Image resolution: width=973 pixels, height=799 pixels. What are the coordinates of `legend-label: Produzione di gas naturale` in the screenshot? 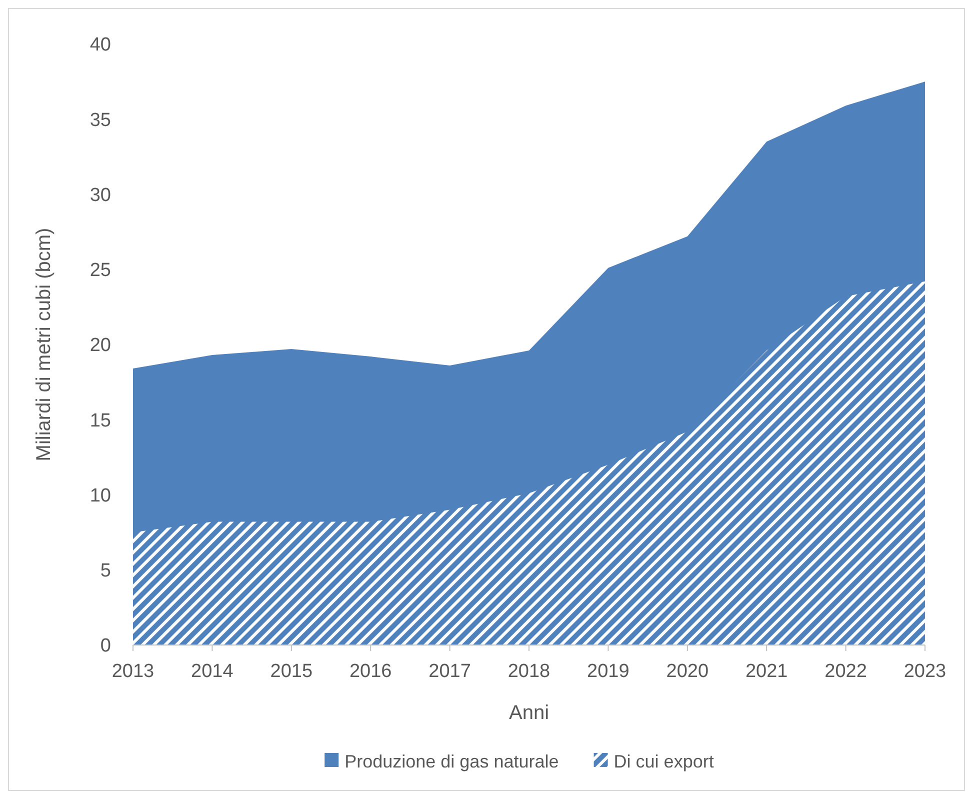 It's located at (451, 761).